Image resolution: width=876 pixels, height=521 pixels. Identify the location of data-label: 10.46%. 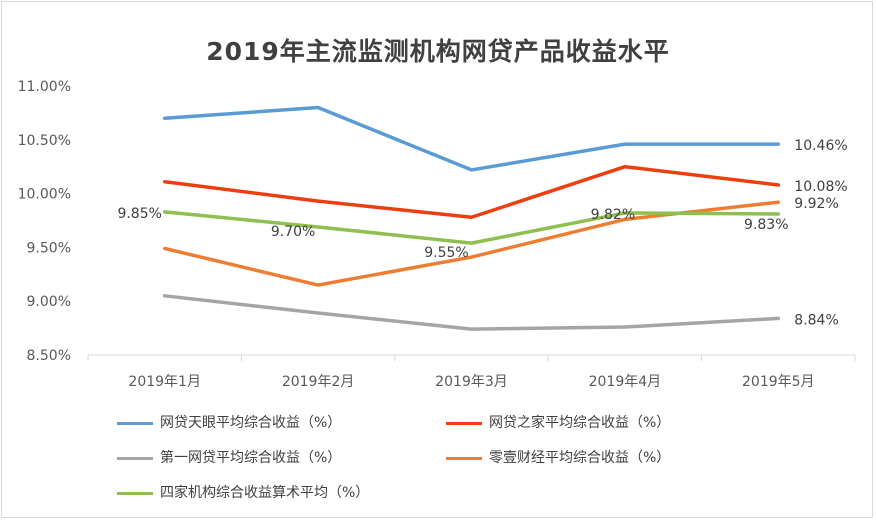
(820, 146).